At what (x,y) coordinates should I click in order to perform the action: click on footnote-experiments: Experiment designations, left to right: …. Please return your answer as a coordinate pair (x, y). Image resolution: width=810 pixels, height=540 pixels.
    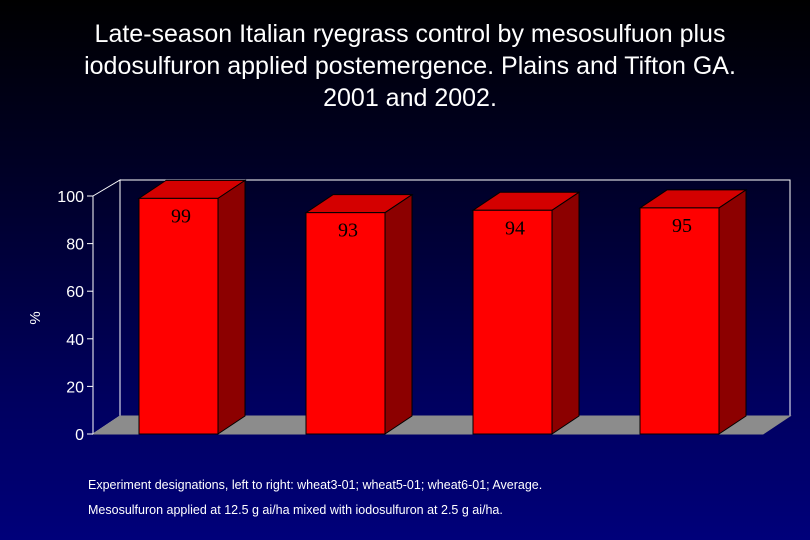
    Looking at the image, I should click on (315, 485).